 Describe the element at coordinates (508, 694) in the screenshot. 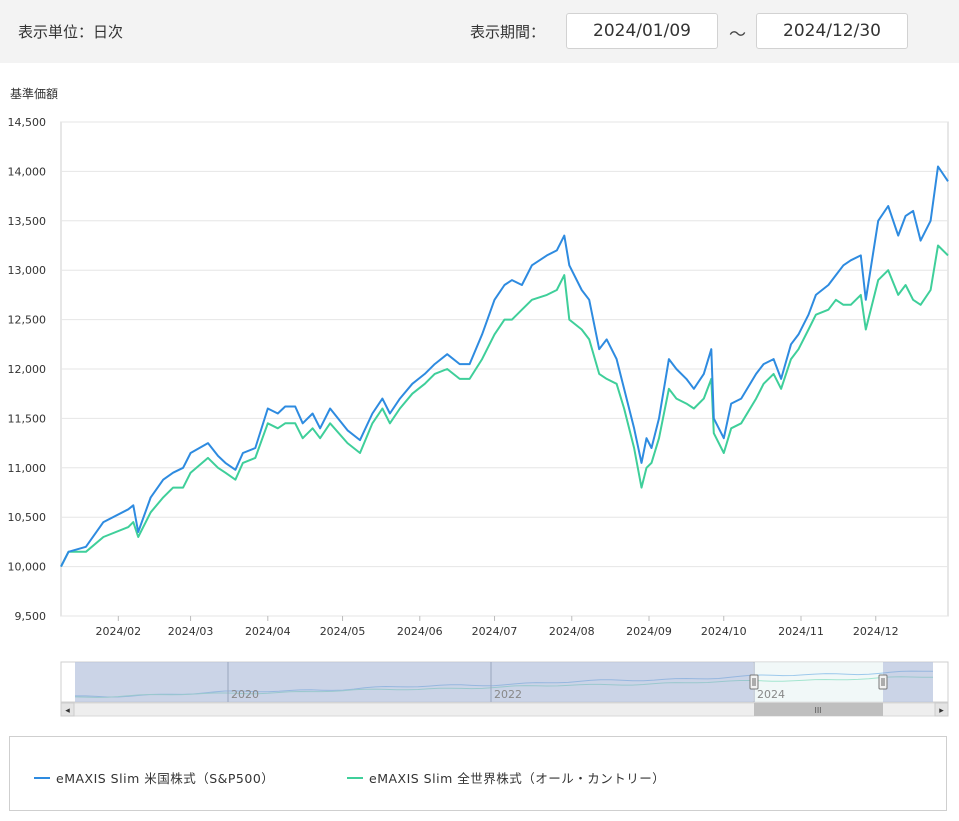

I see `navigator-year-label: 2022` at that location.